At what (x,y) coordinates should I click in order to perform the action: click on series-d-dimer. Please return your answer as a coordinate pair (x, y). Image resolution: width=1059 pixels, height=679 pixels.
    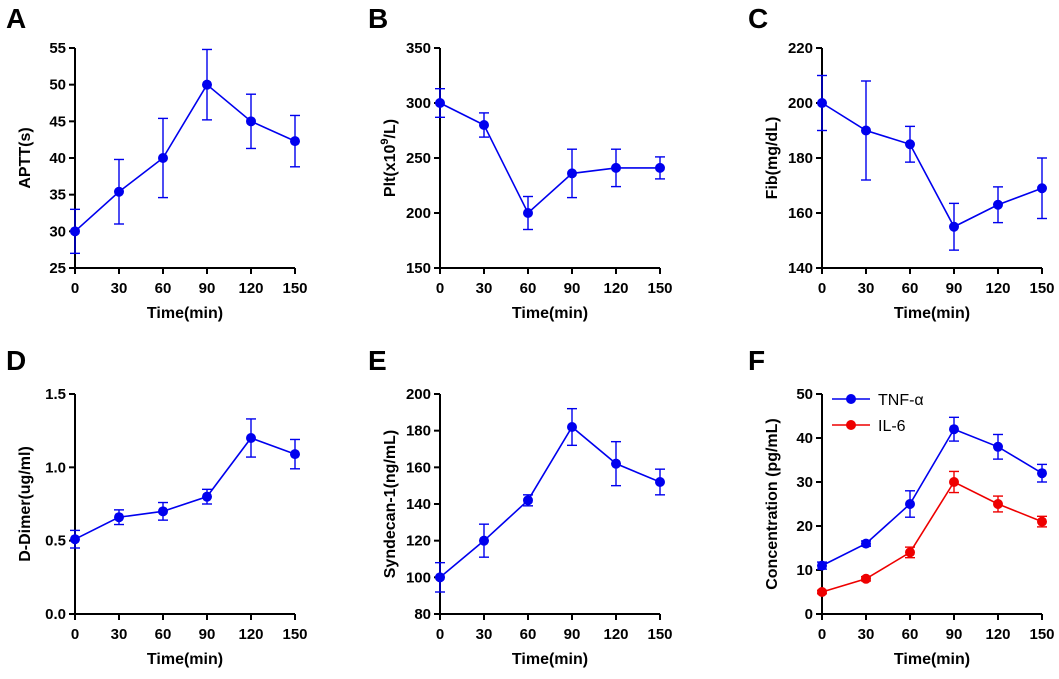
    Looking at the image, I should click on (185, 483).